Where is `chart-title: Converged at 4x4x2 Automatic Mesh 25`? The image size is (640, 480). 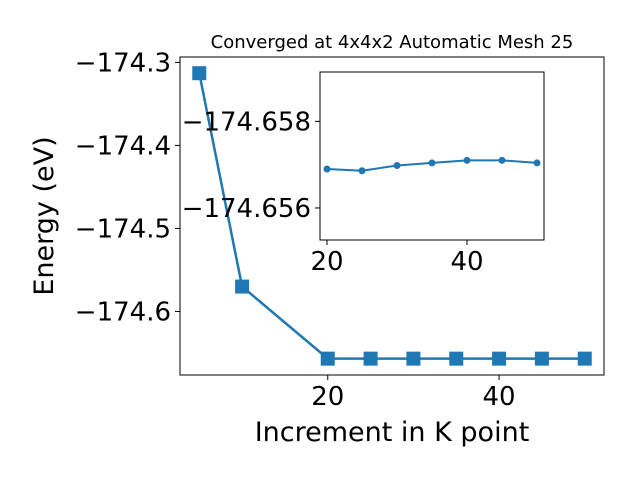 chart-title: Converged at 4x4x2 Automatic Mesh 25 is located at coordinates (392, 42).